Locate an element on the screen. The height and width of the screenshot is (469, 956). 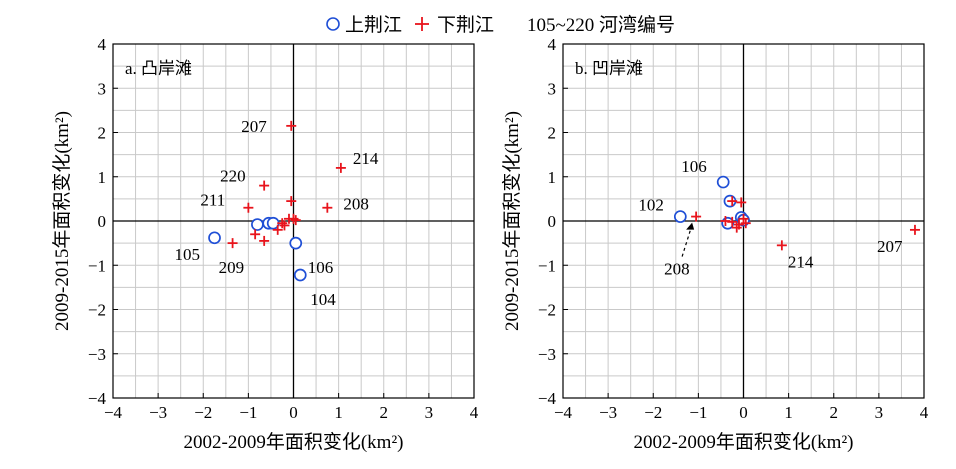
point-label: 102 is located at coordinates (651, 205).